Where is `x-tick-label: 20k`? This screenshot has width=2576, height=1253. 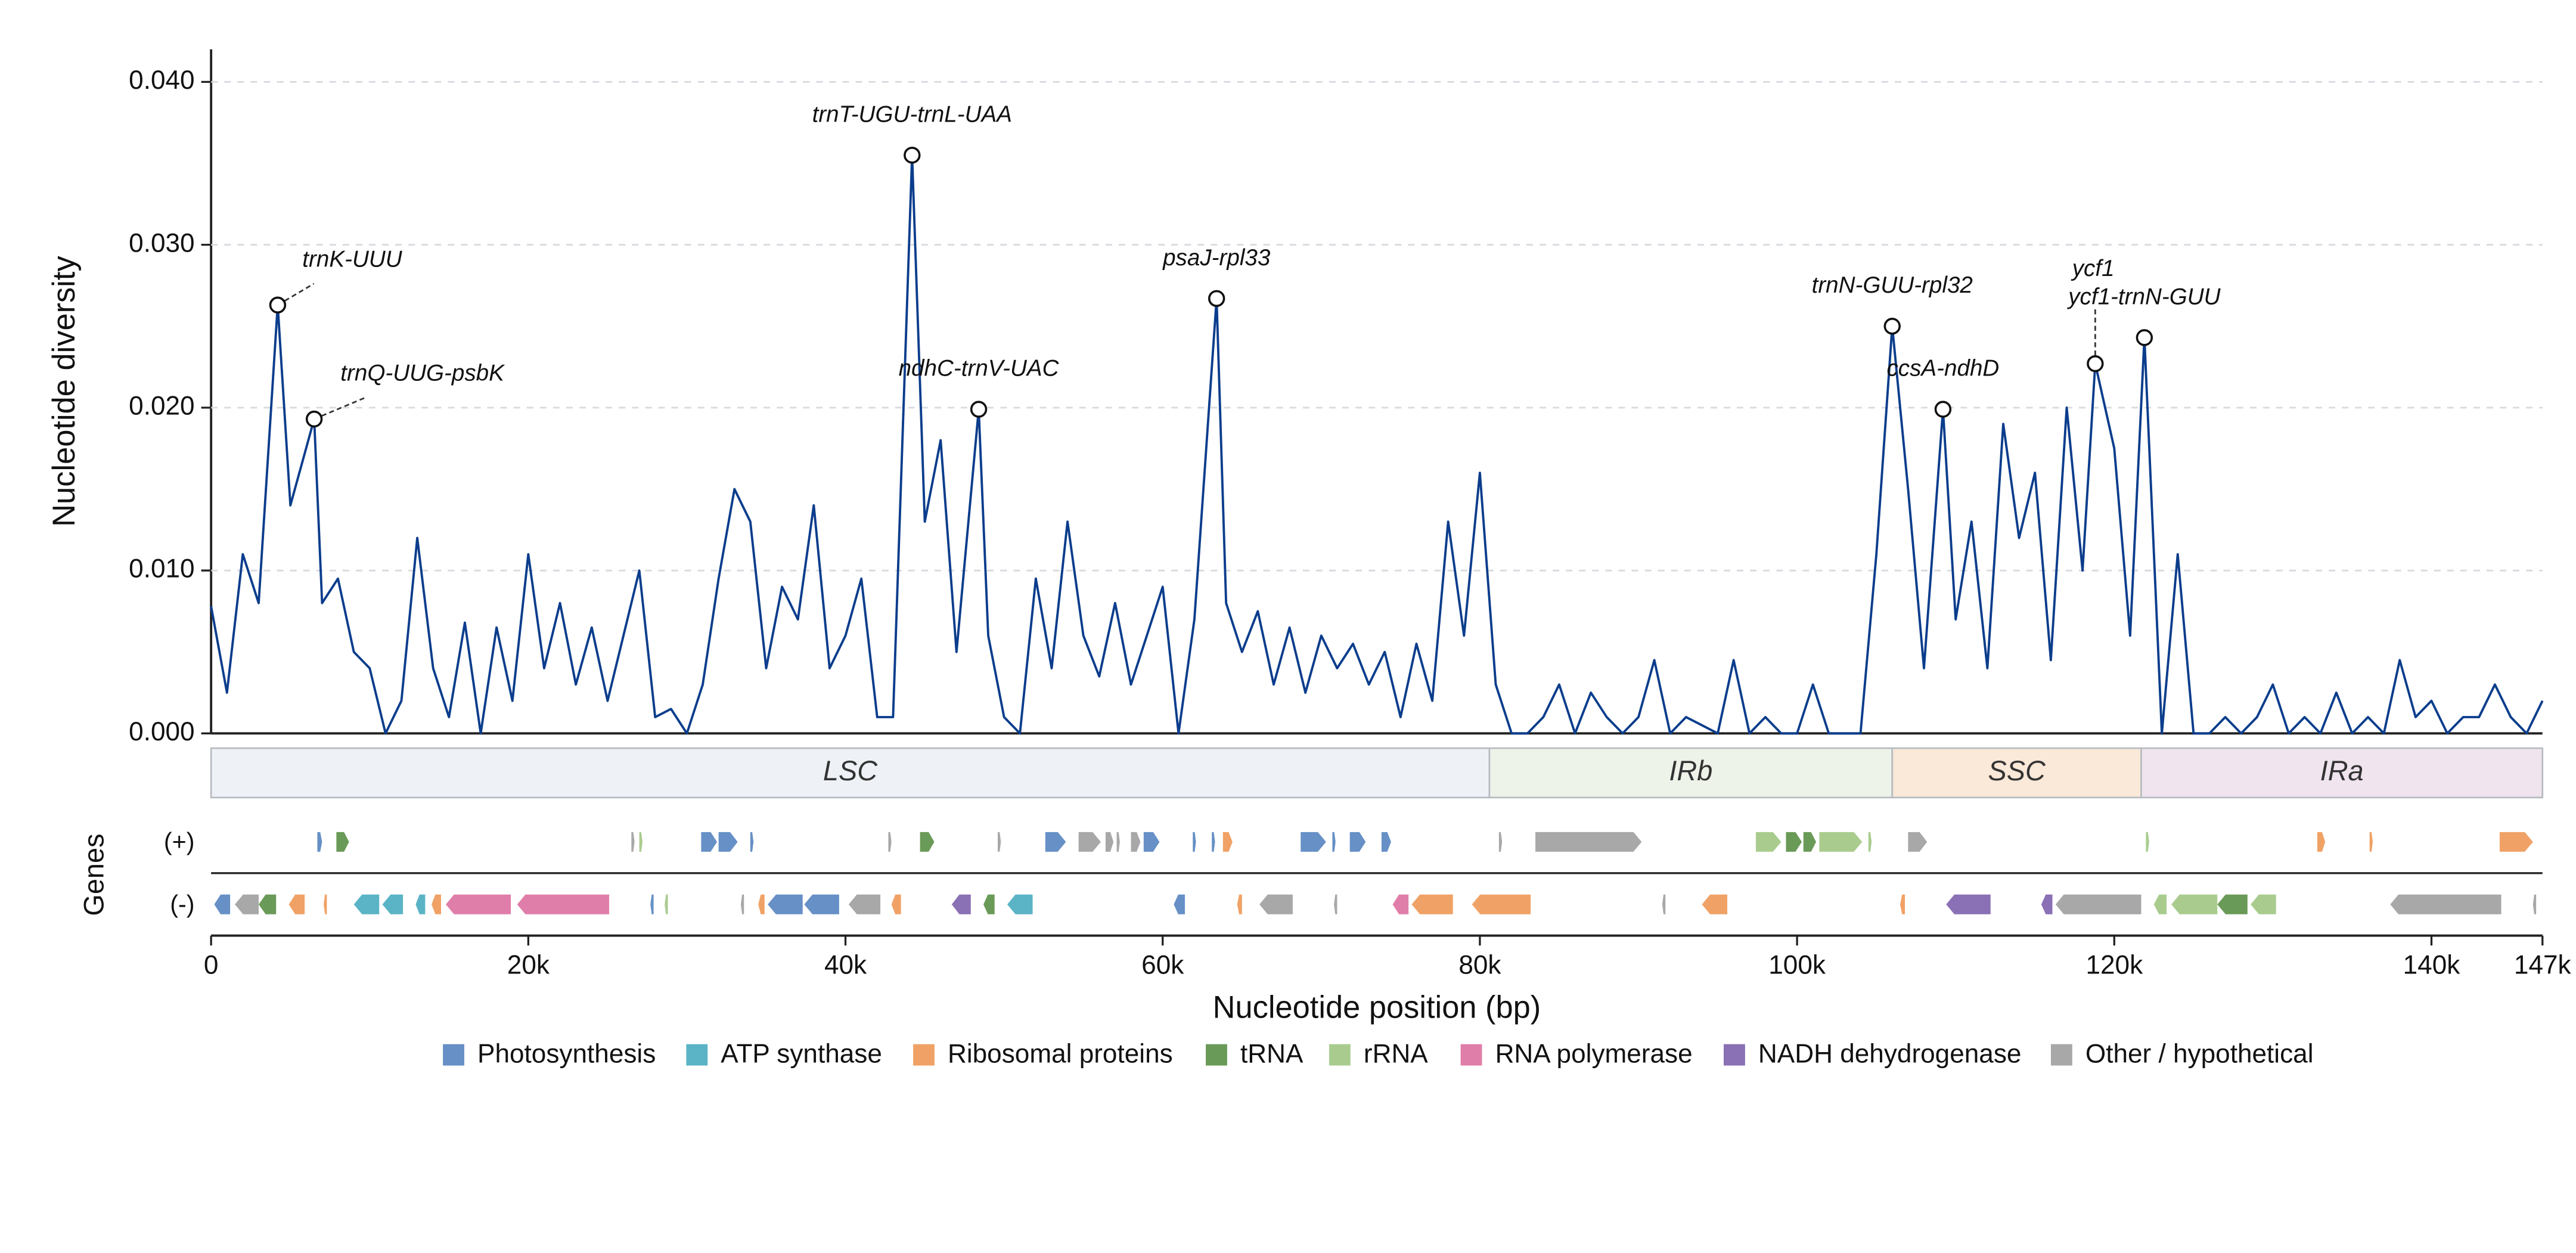
x-tick-label: 20k is located at coordinates (528, 965).